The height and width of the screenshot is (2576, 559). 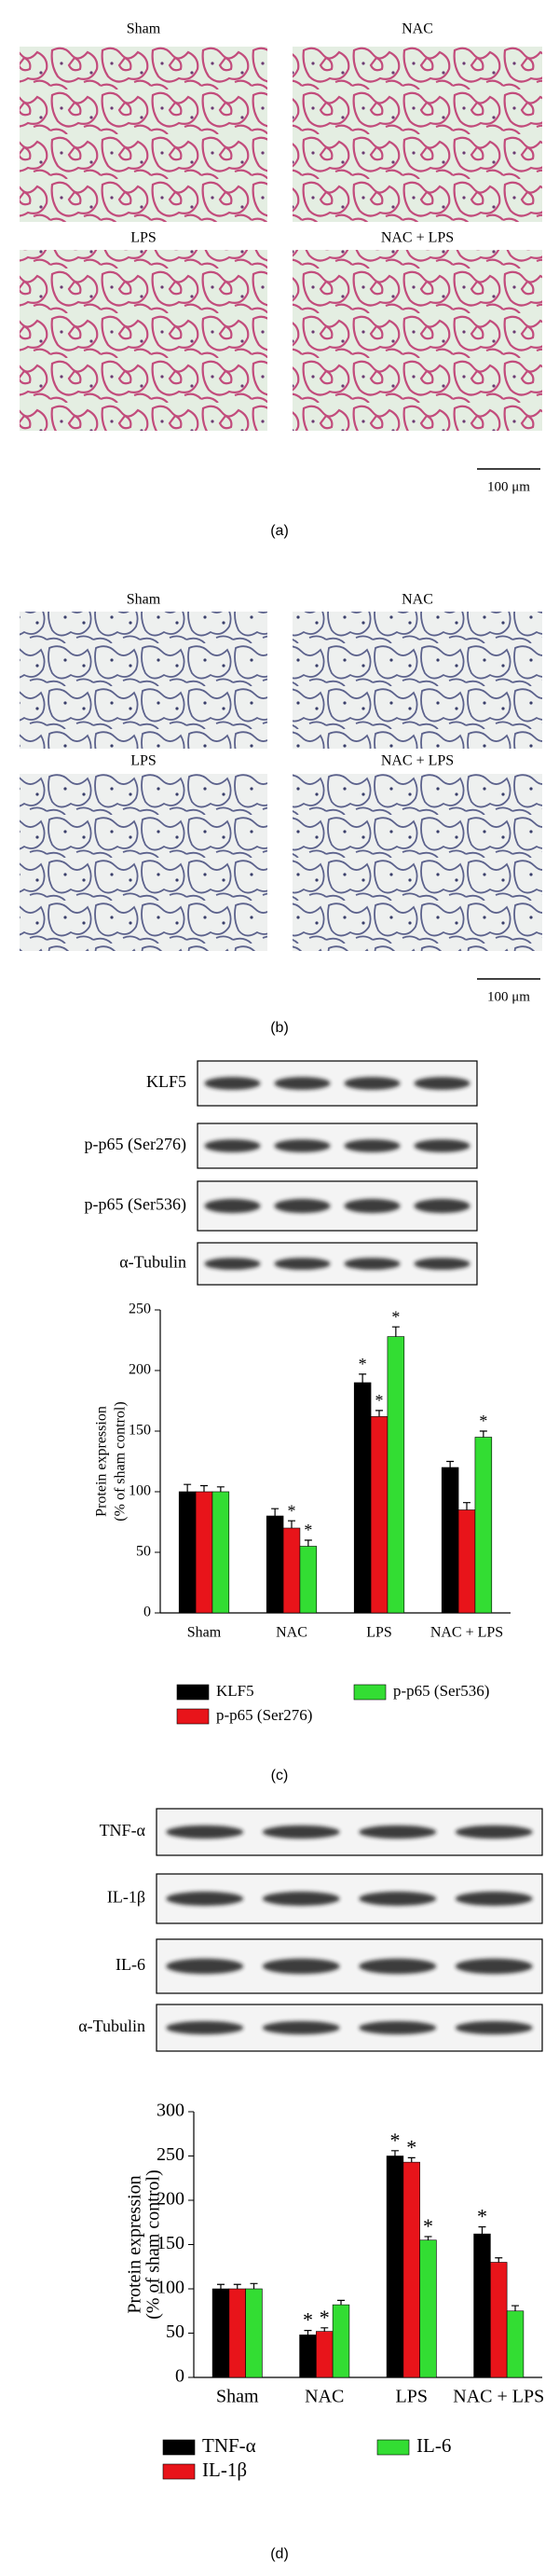 I want to click on blot-label: KLF5, so click(x=166, y=1081).